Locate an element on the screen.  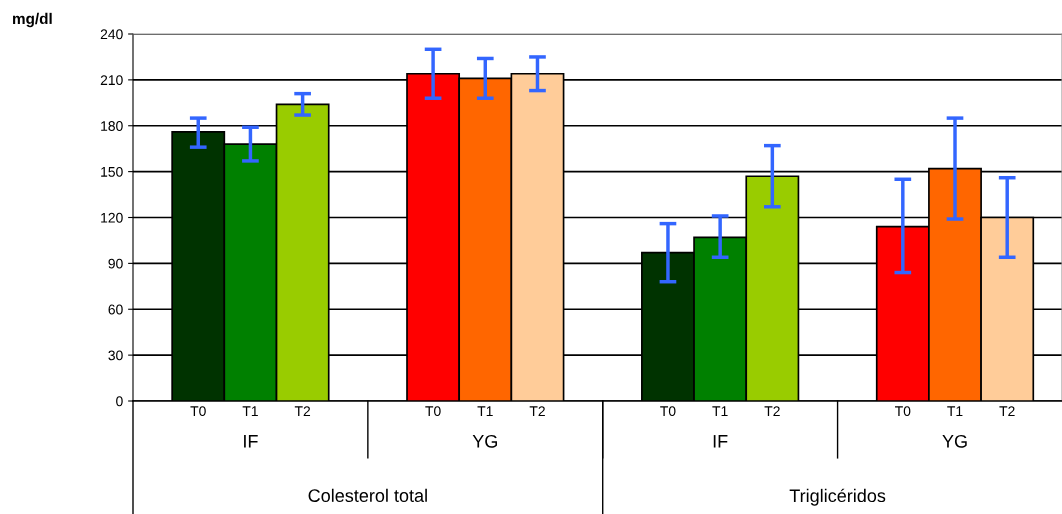
y-tick-label: 30 is located at coordinates (115, 355).